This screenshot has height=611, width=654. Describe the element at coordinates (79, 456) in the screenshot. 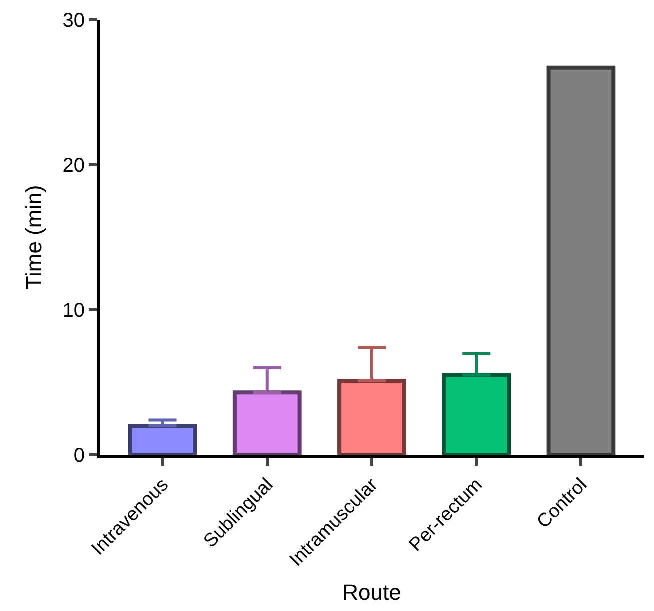

I see `y-tick-label: 0` at that location.